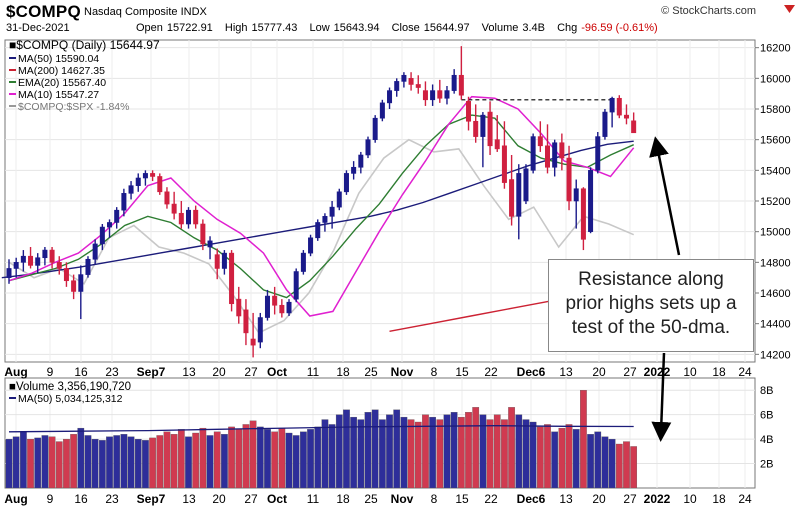 The height and width of the screenshot is (514, 800). I want to click on volume-x-tick-label: 15, so click(462, 499).